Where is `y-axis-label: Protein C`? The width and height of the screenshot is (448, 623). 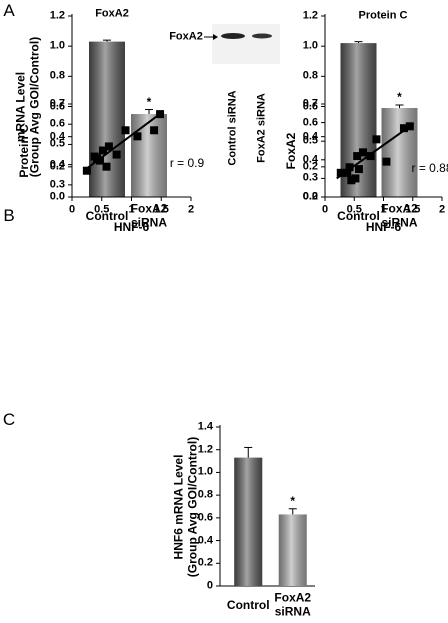
y-axis-label: Protein C is located at coordinates (23, 150).